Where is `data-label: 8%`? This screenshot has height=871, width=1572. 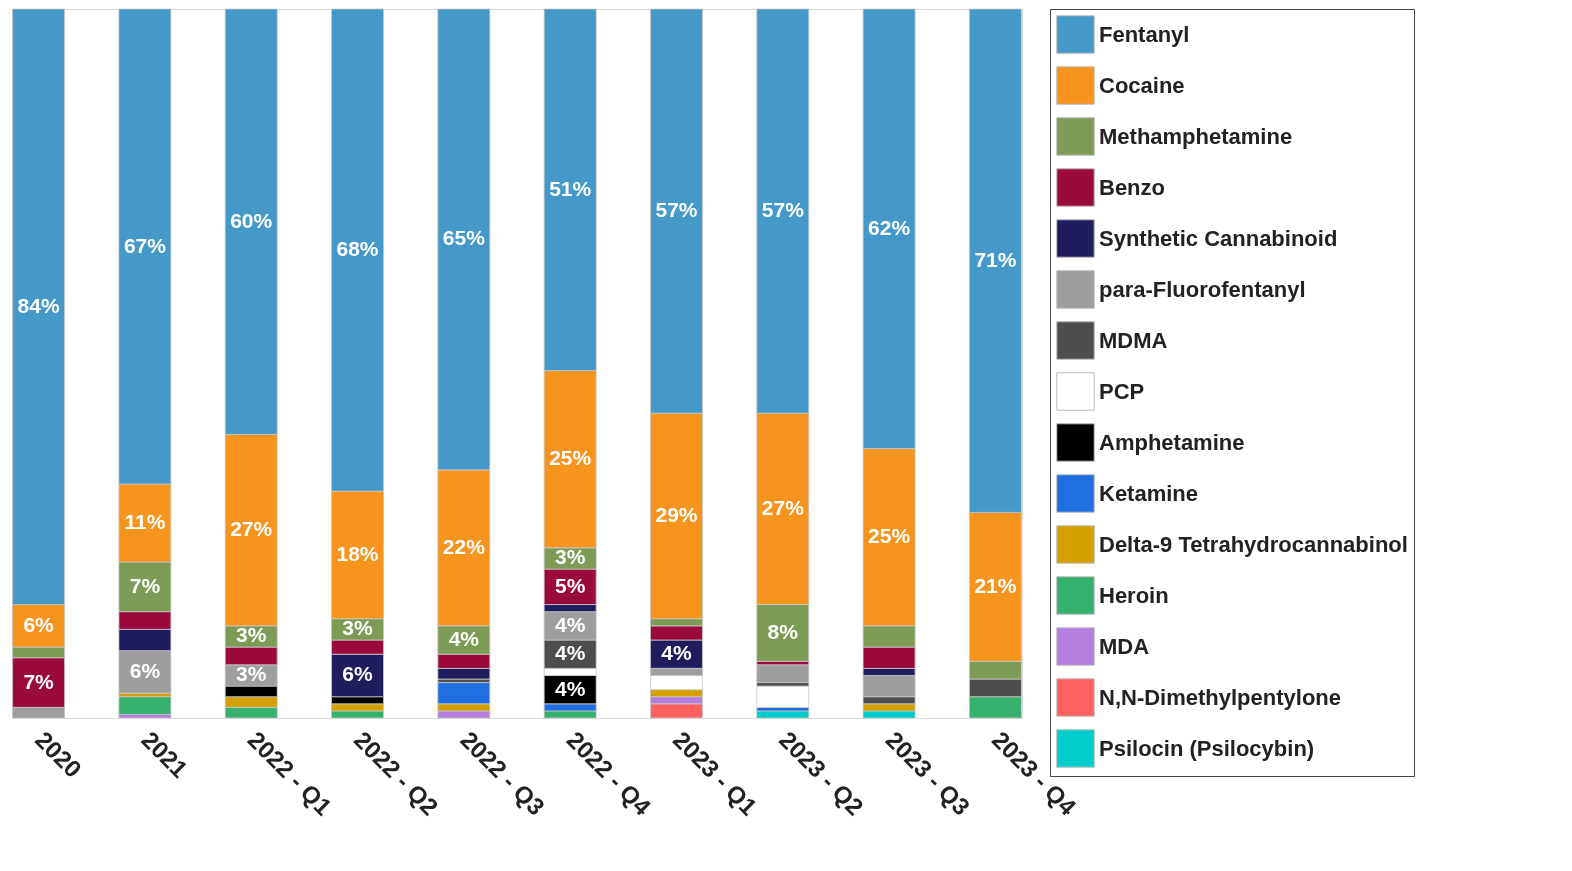
data-label: 8% is located at coordinates (783, 631).